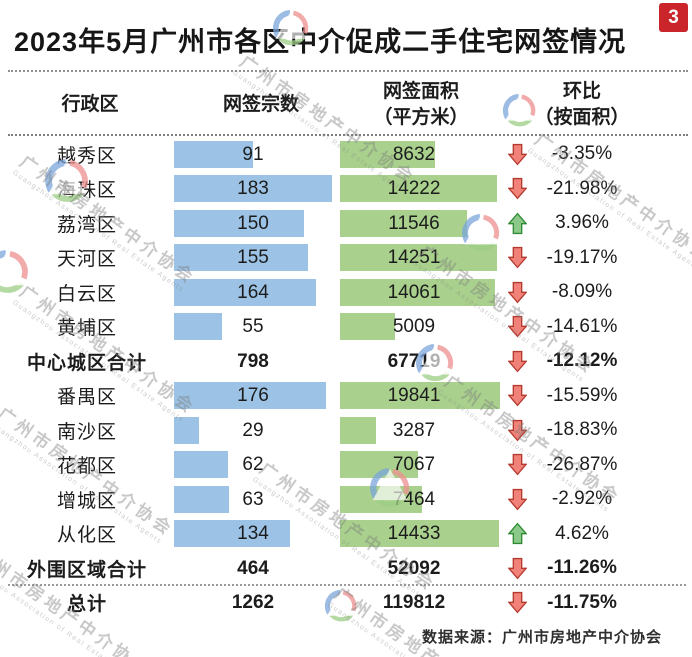  What do you see at coordinates (253, 534) in the screenshot?
I see `deals-value: 134` at bounding box center [253, 534].